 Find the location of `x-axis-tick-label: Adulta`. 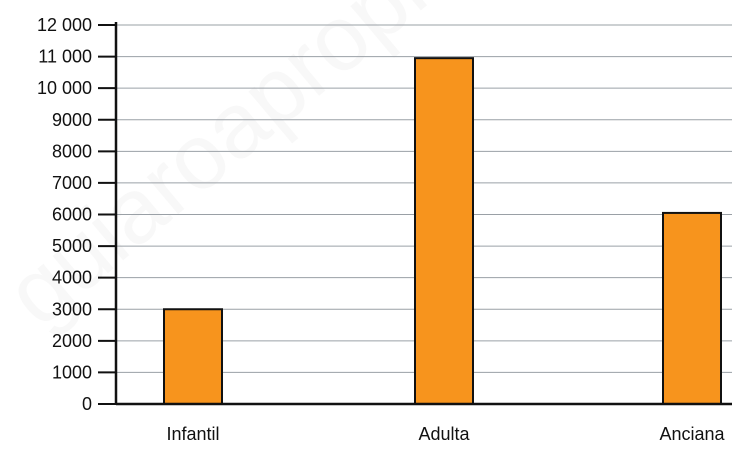

x-axis-tick-label: Adulta is located at coordinates (444, 434).